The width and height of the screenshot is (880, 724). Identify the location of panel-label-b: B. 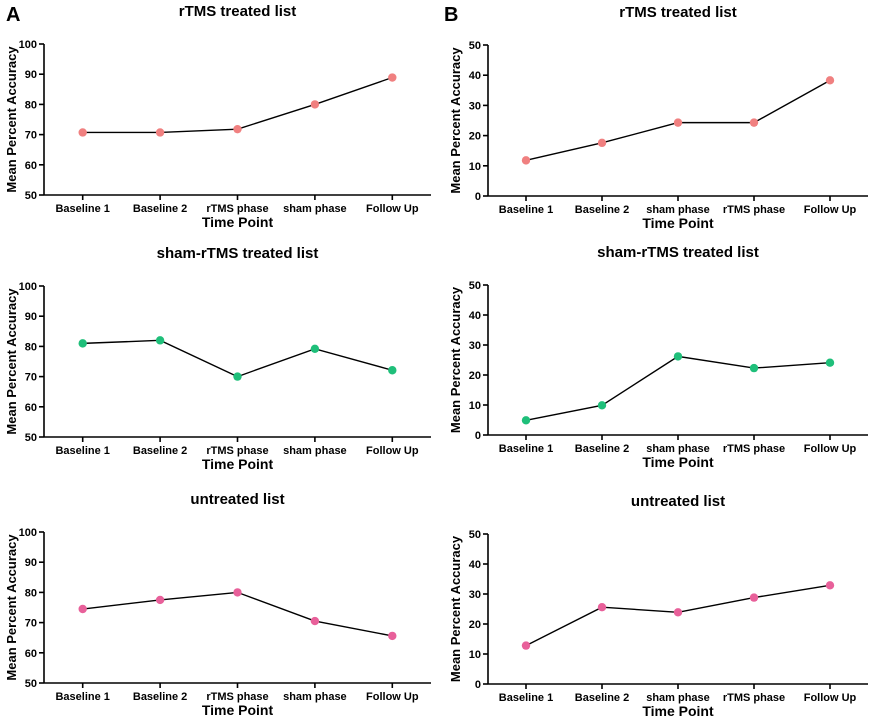
(451, 15).